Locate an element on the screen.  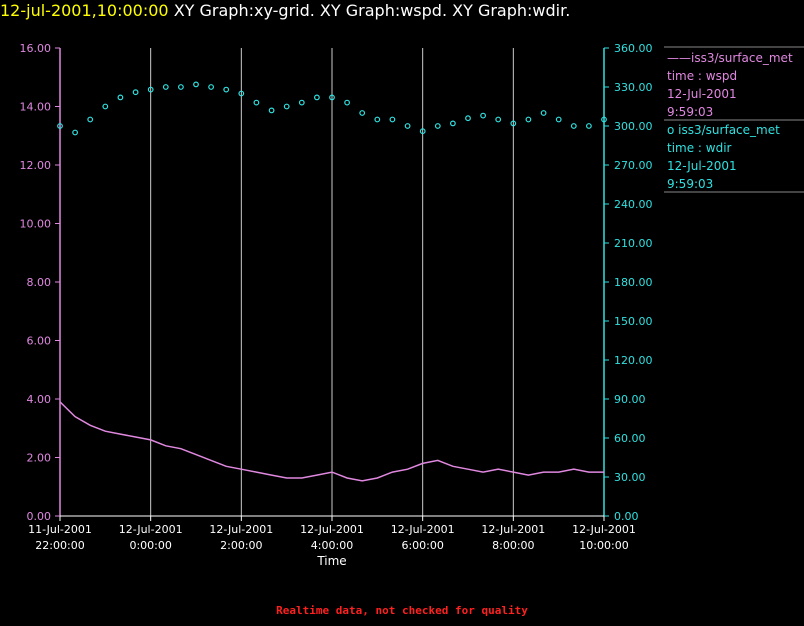
legend-wspd-line1: ——iss3/surface_met is located at coordinates (730, 58).